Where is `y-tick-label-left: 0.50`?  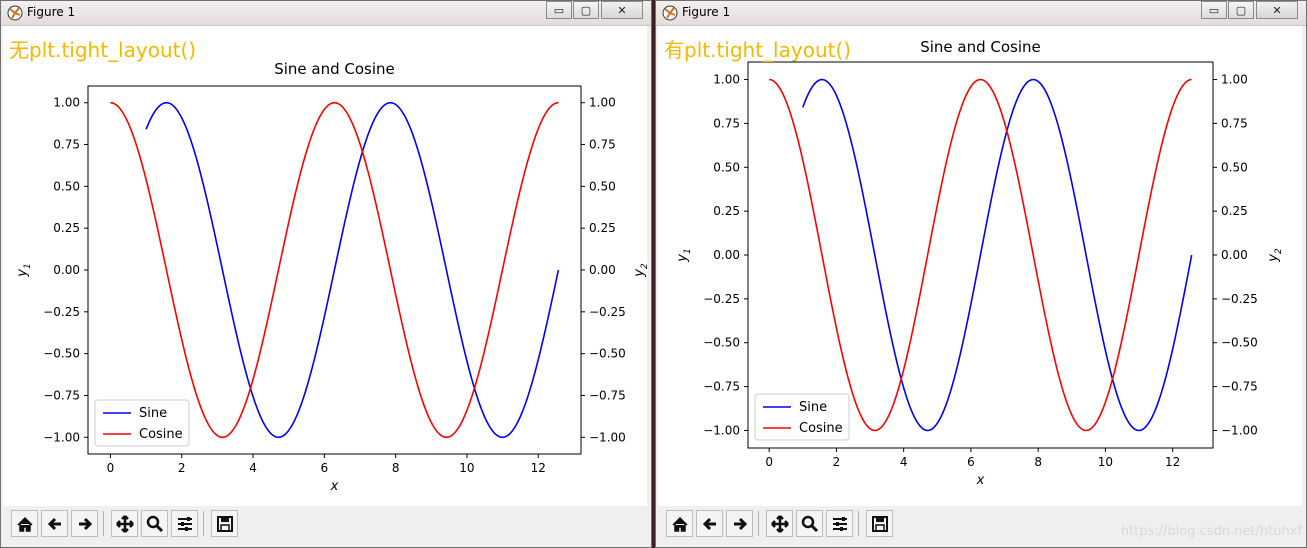 y-tick-label-left: 0.50 is located at coordinates (66, 186).